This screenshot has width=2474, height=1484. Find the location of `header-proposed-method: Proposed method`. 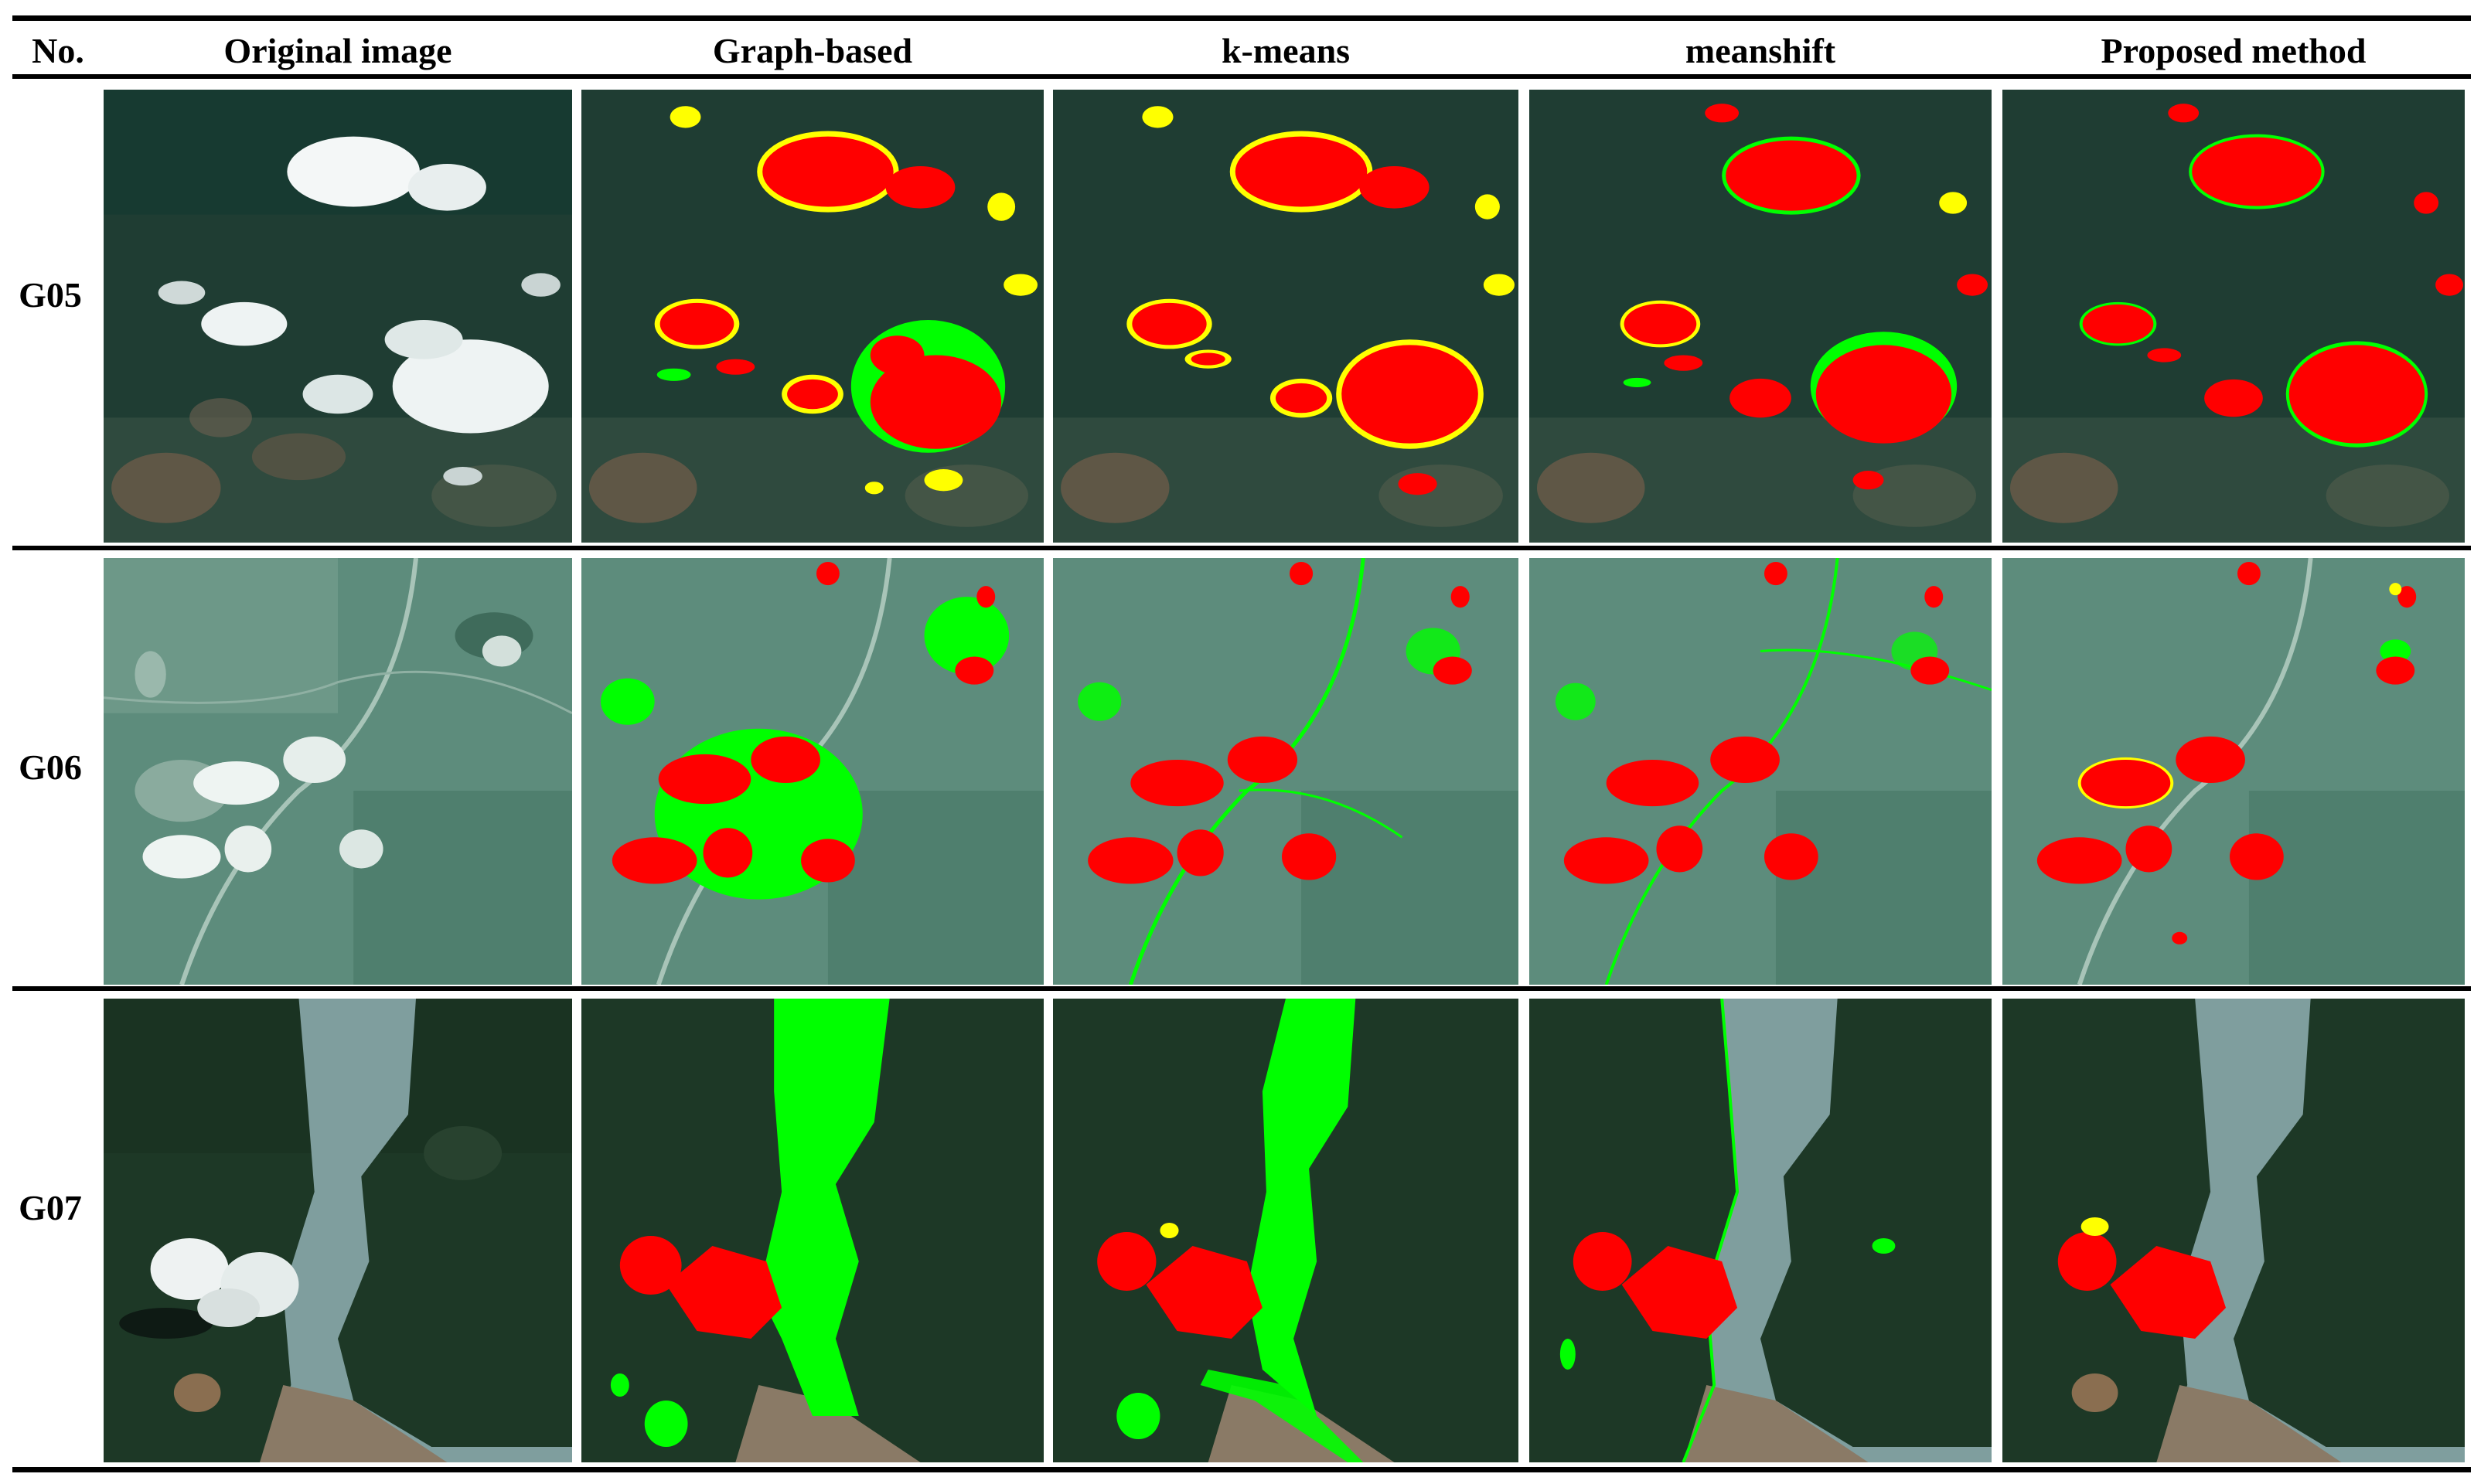

header-proposed-method: Proposed method is located at coordinates (2234, 50).